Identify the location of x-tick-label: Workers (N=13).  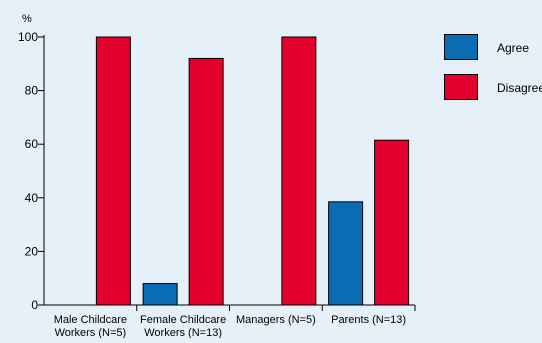
(183, 332).